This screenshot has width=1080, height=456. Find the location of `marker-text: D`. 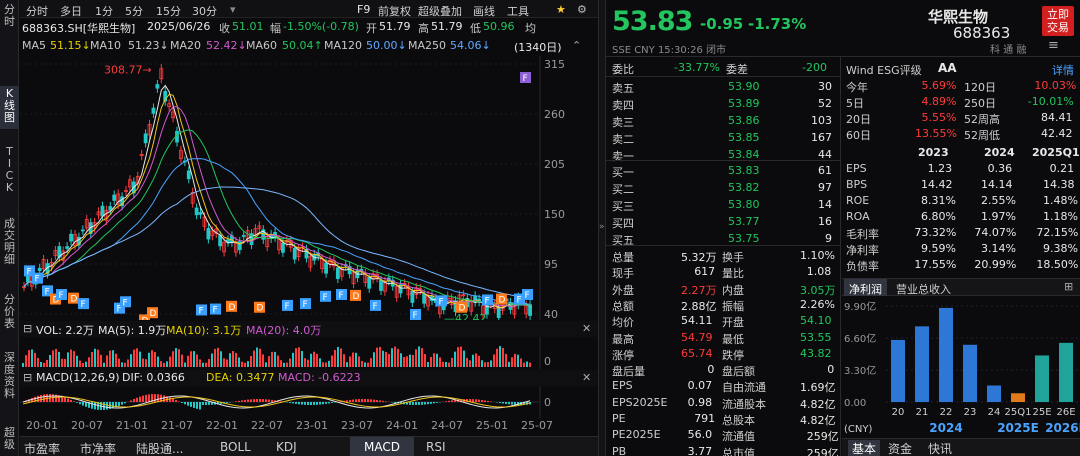

marker-text: D is located at coordinates (145, 318).